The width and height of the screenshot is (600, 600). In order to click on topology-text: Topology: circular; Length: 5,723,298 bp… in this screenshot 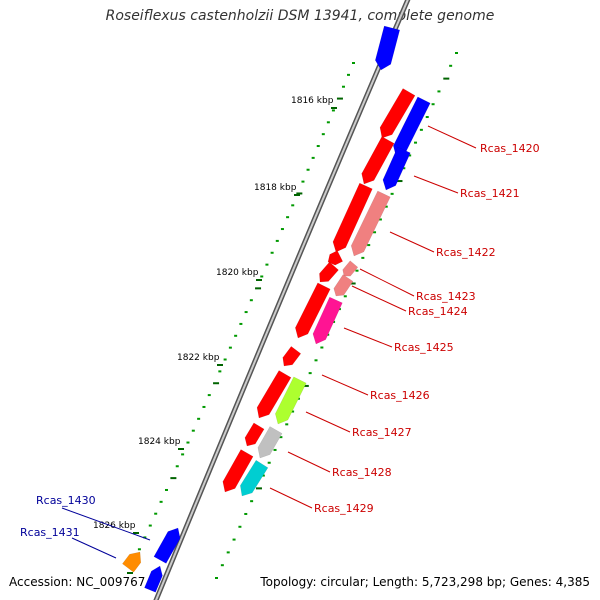, I will do `click(425, 582)`.